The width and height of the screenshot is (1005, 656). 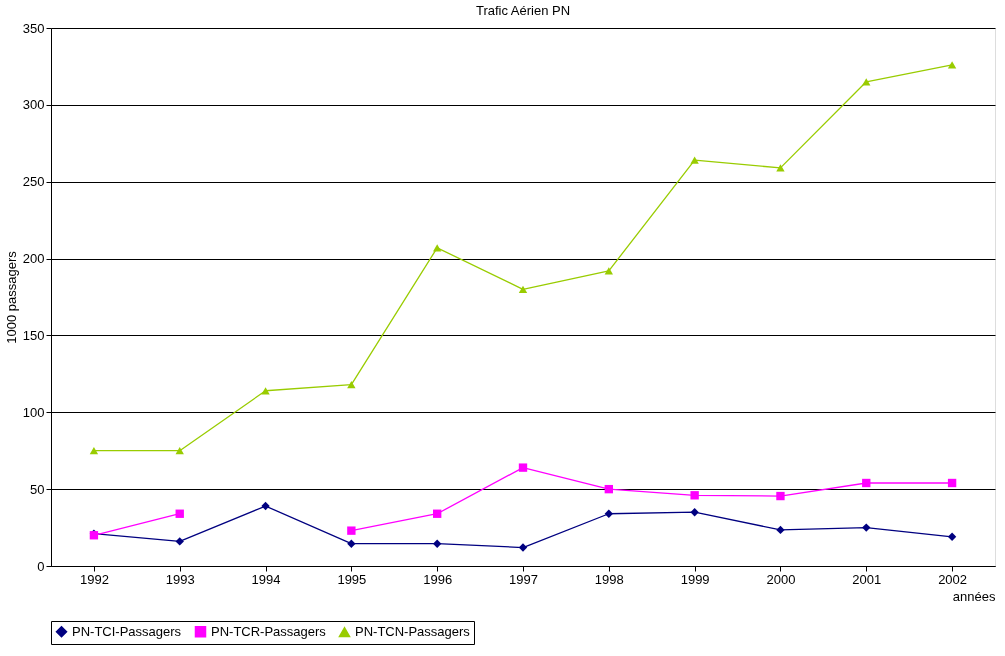 I want to click on y-tick-label: 350, so click(x=33, y=28).